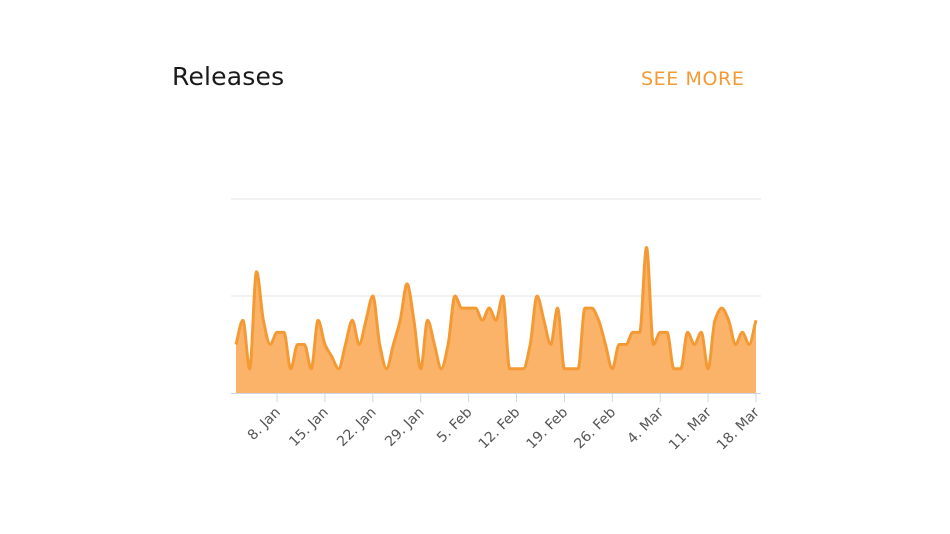 The height and width of the screenshot is (534, 950). I want to click on x-tick-label: 12. Feb, so click(500, 428).